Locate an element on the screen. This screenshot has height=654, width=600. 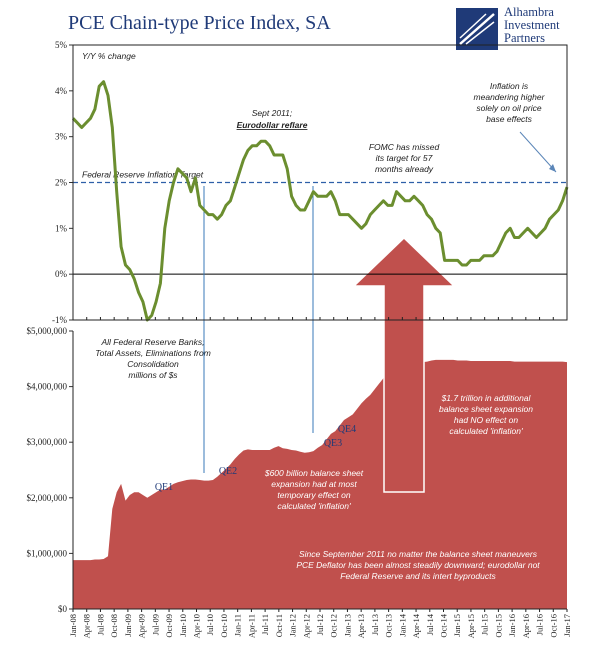
x-tick-label: Oct-14 is located at coordinates (444, 625).